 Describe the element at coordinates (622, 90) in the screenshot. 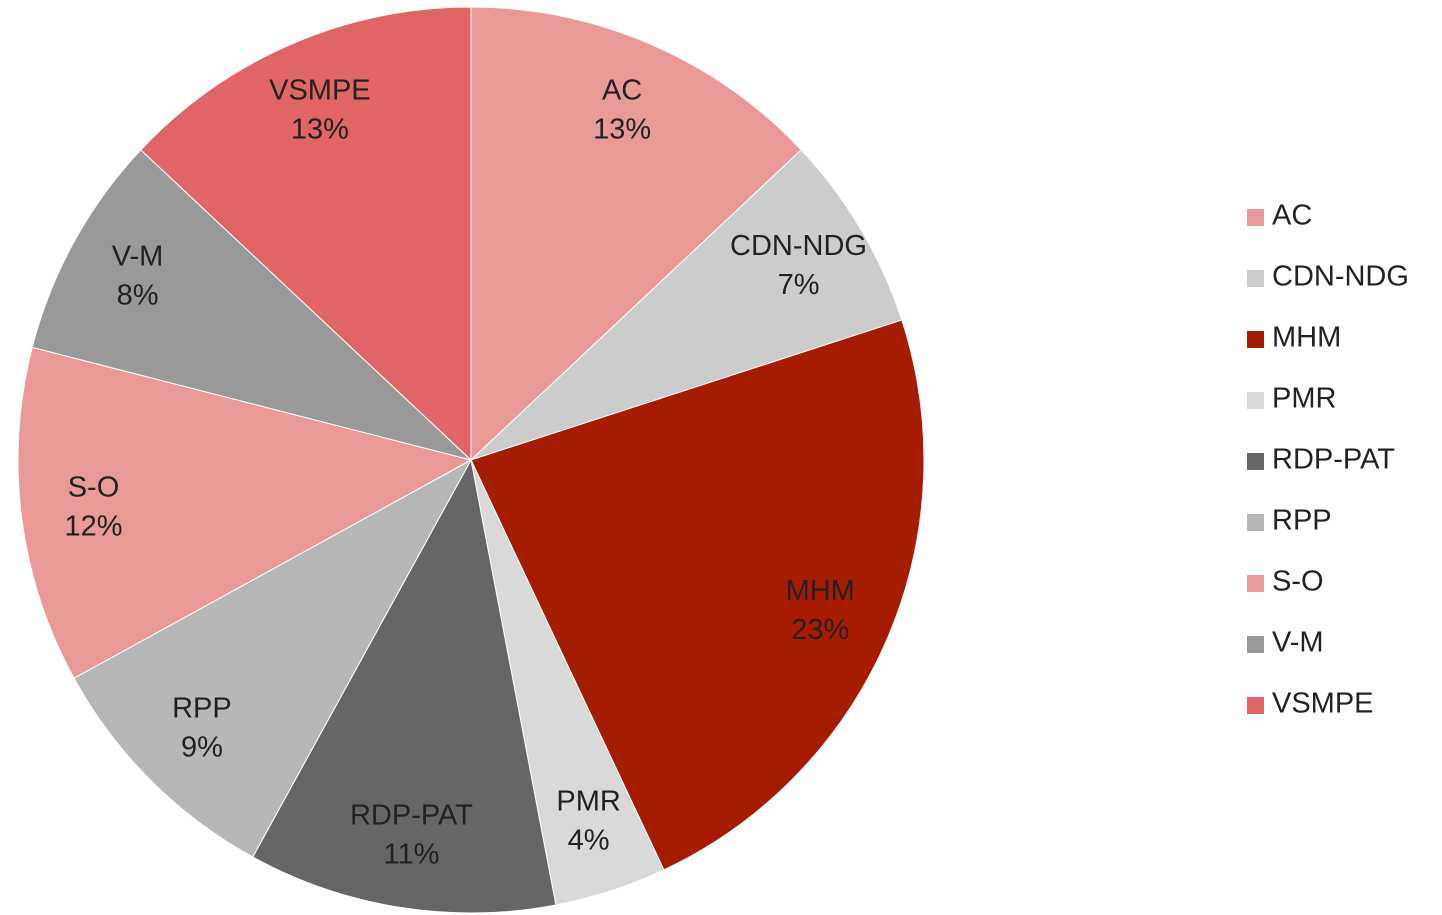

I see `slice-label: AC` at that location.